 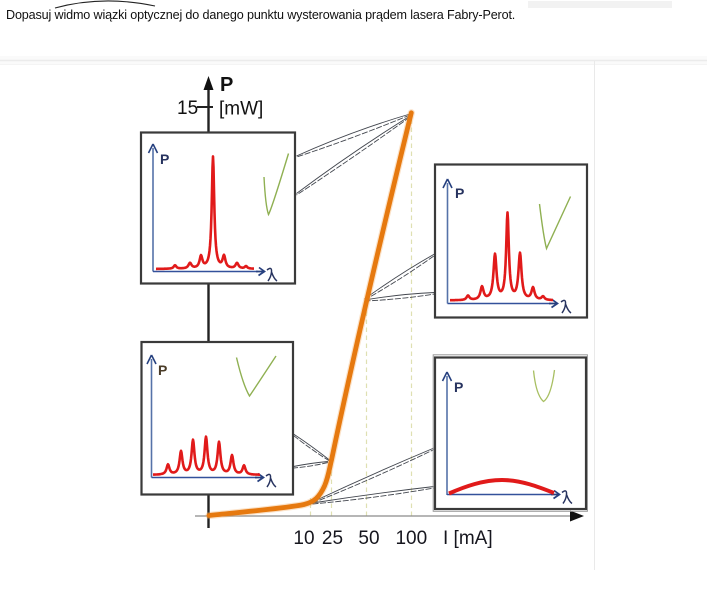 What do you see at coordinates (468, 538) in the screenshot?
I see `svg-text: I [mA]` at bounding box center [468, 538].